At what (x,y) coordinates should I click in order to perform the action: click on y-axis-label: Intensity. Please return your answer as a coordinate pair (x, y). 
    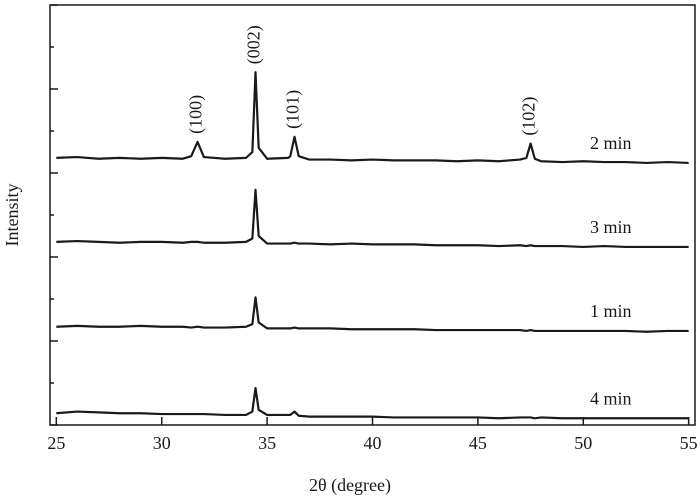
    Looking at the image, I should click on (12, 215).